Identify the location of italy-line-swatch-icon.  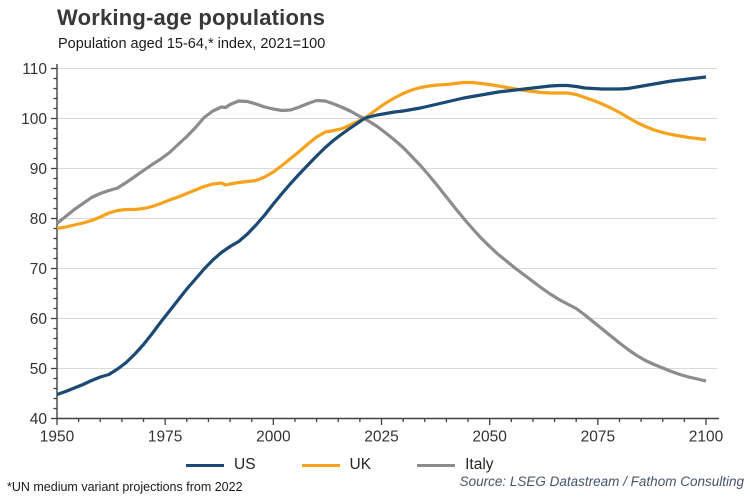
(436, 465).